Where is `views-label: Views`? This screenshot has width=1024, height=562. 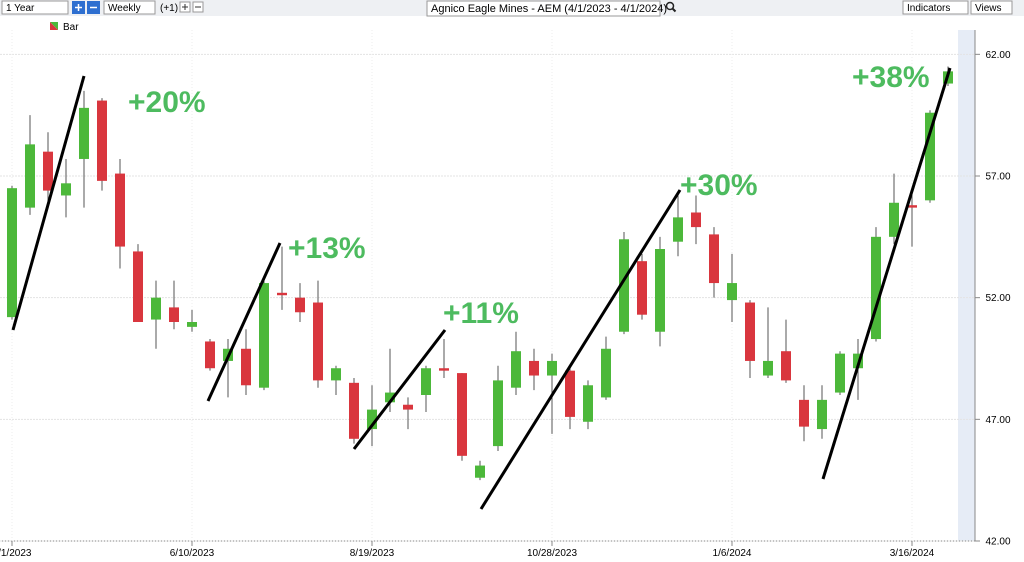
views-label: Views is located at coordinates (988, 8).